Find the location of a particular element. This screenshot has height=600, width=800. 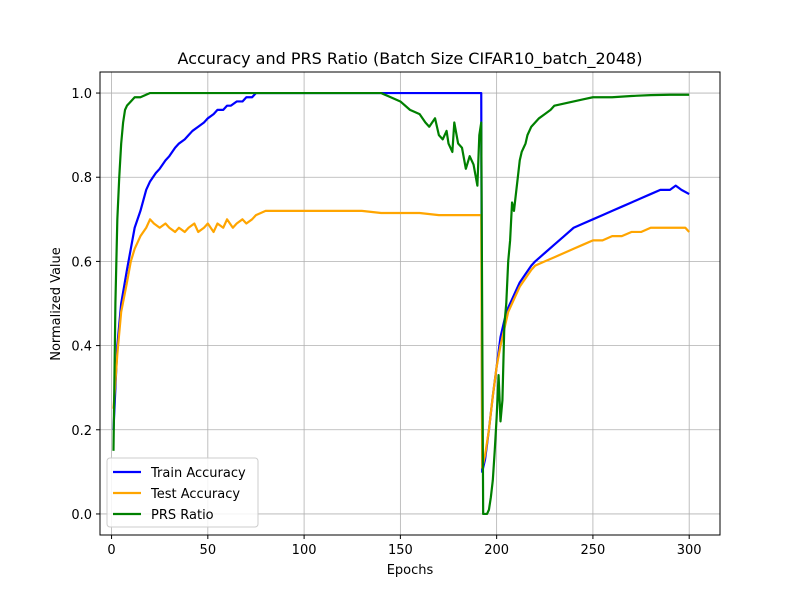

legend: Train Accuracy Test Accuracy PRS Ratio is located at coordinates (182, 492).